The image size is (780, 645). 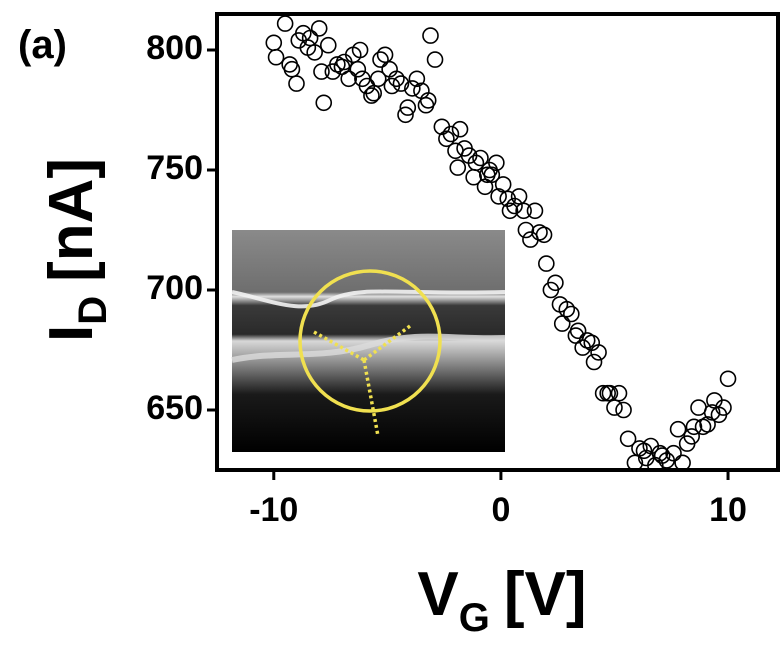 What do you see at coordinates (437, 594) in the screenshot?
I see `x-label-main: V` at bounding box center [437, 594].